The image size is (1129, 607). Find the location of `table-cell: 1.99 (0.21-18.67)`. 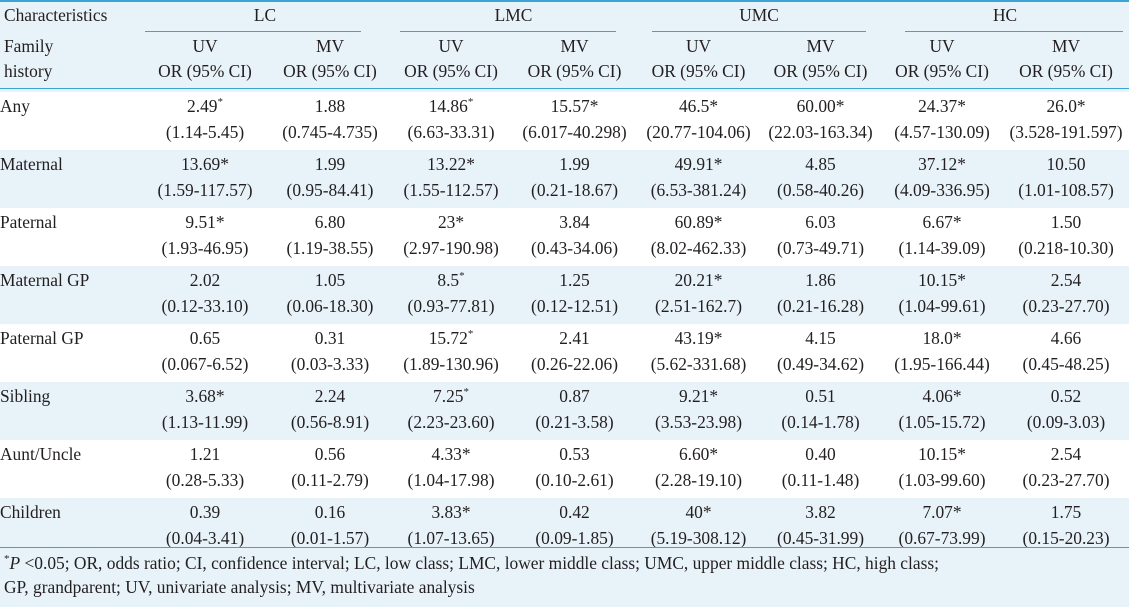

table-cell: 1.99 (0.21-18.67) is located at coordinates (575, 179).